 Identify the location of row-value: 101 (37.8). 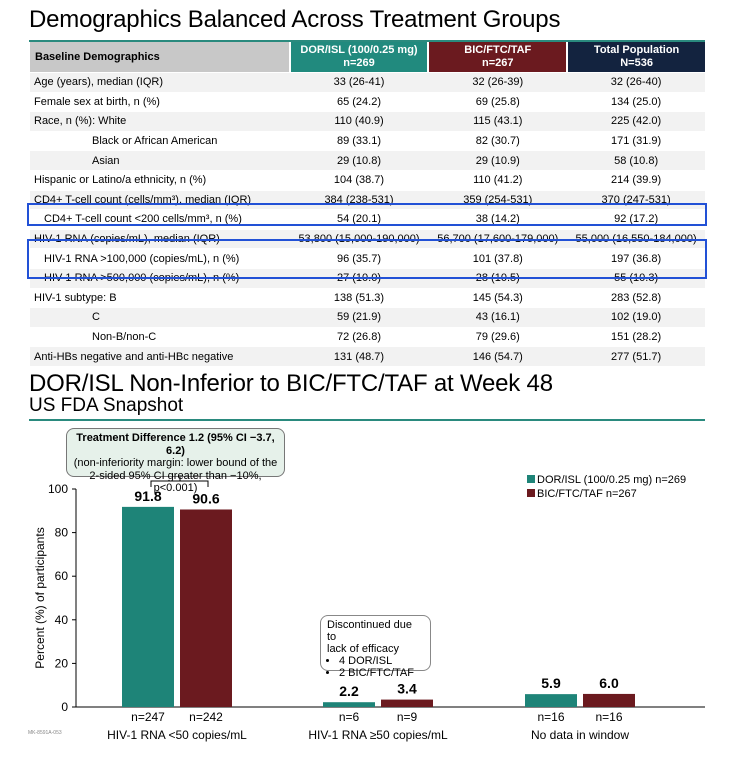
(498, 258).